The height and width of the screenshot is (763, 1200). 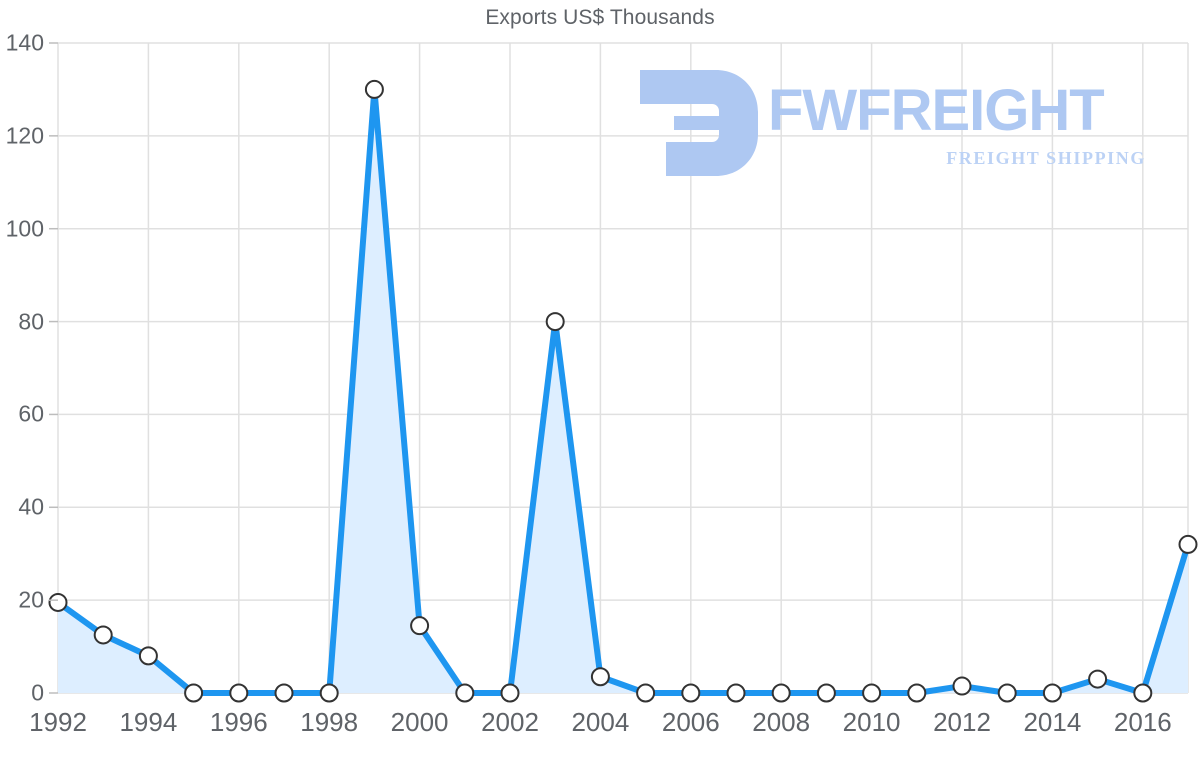 I want to click on axis-lines, so click(x=53, y=368).